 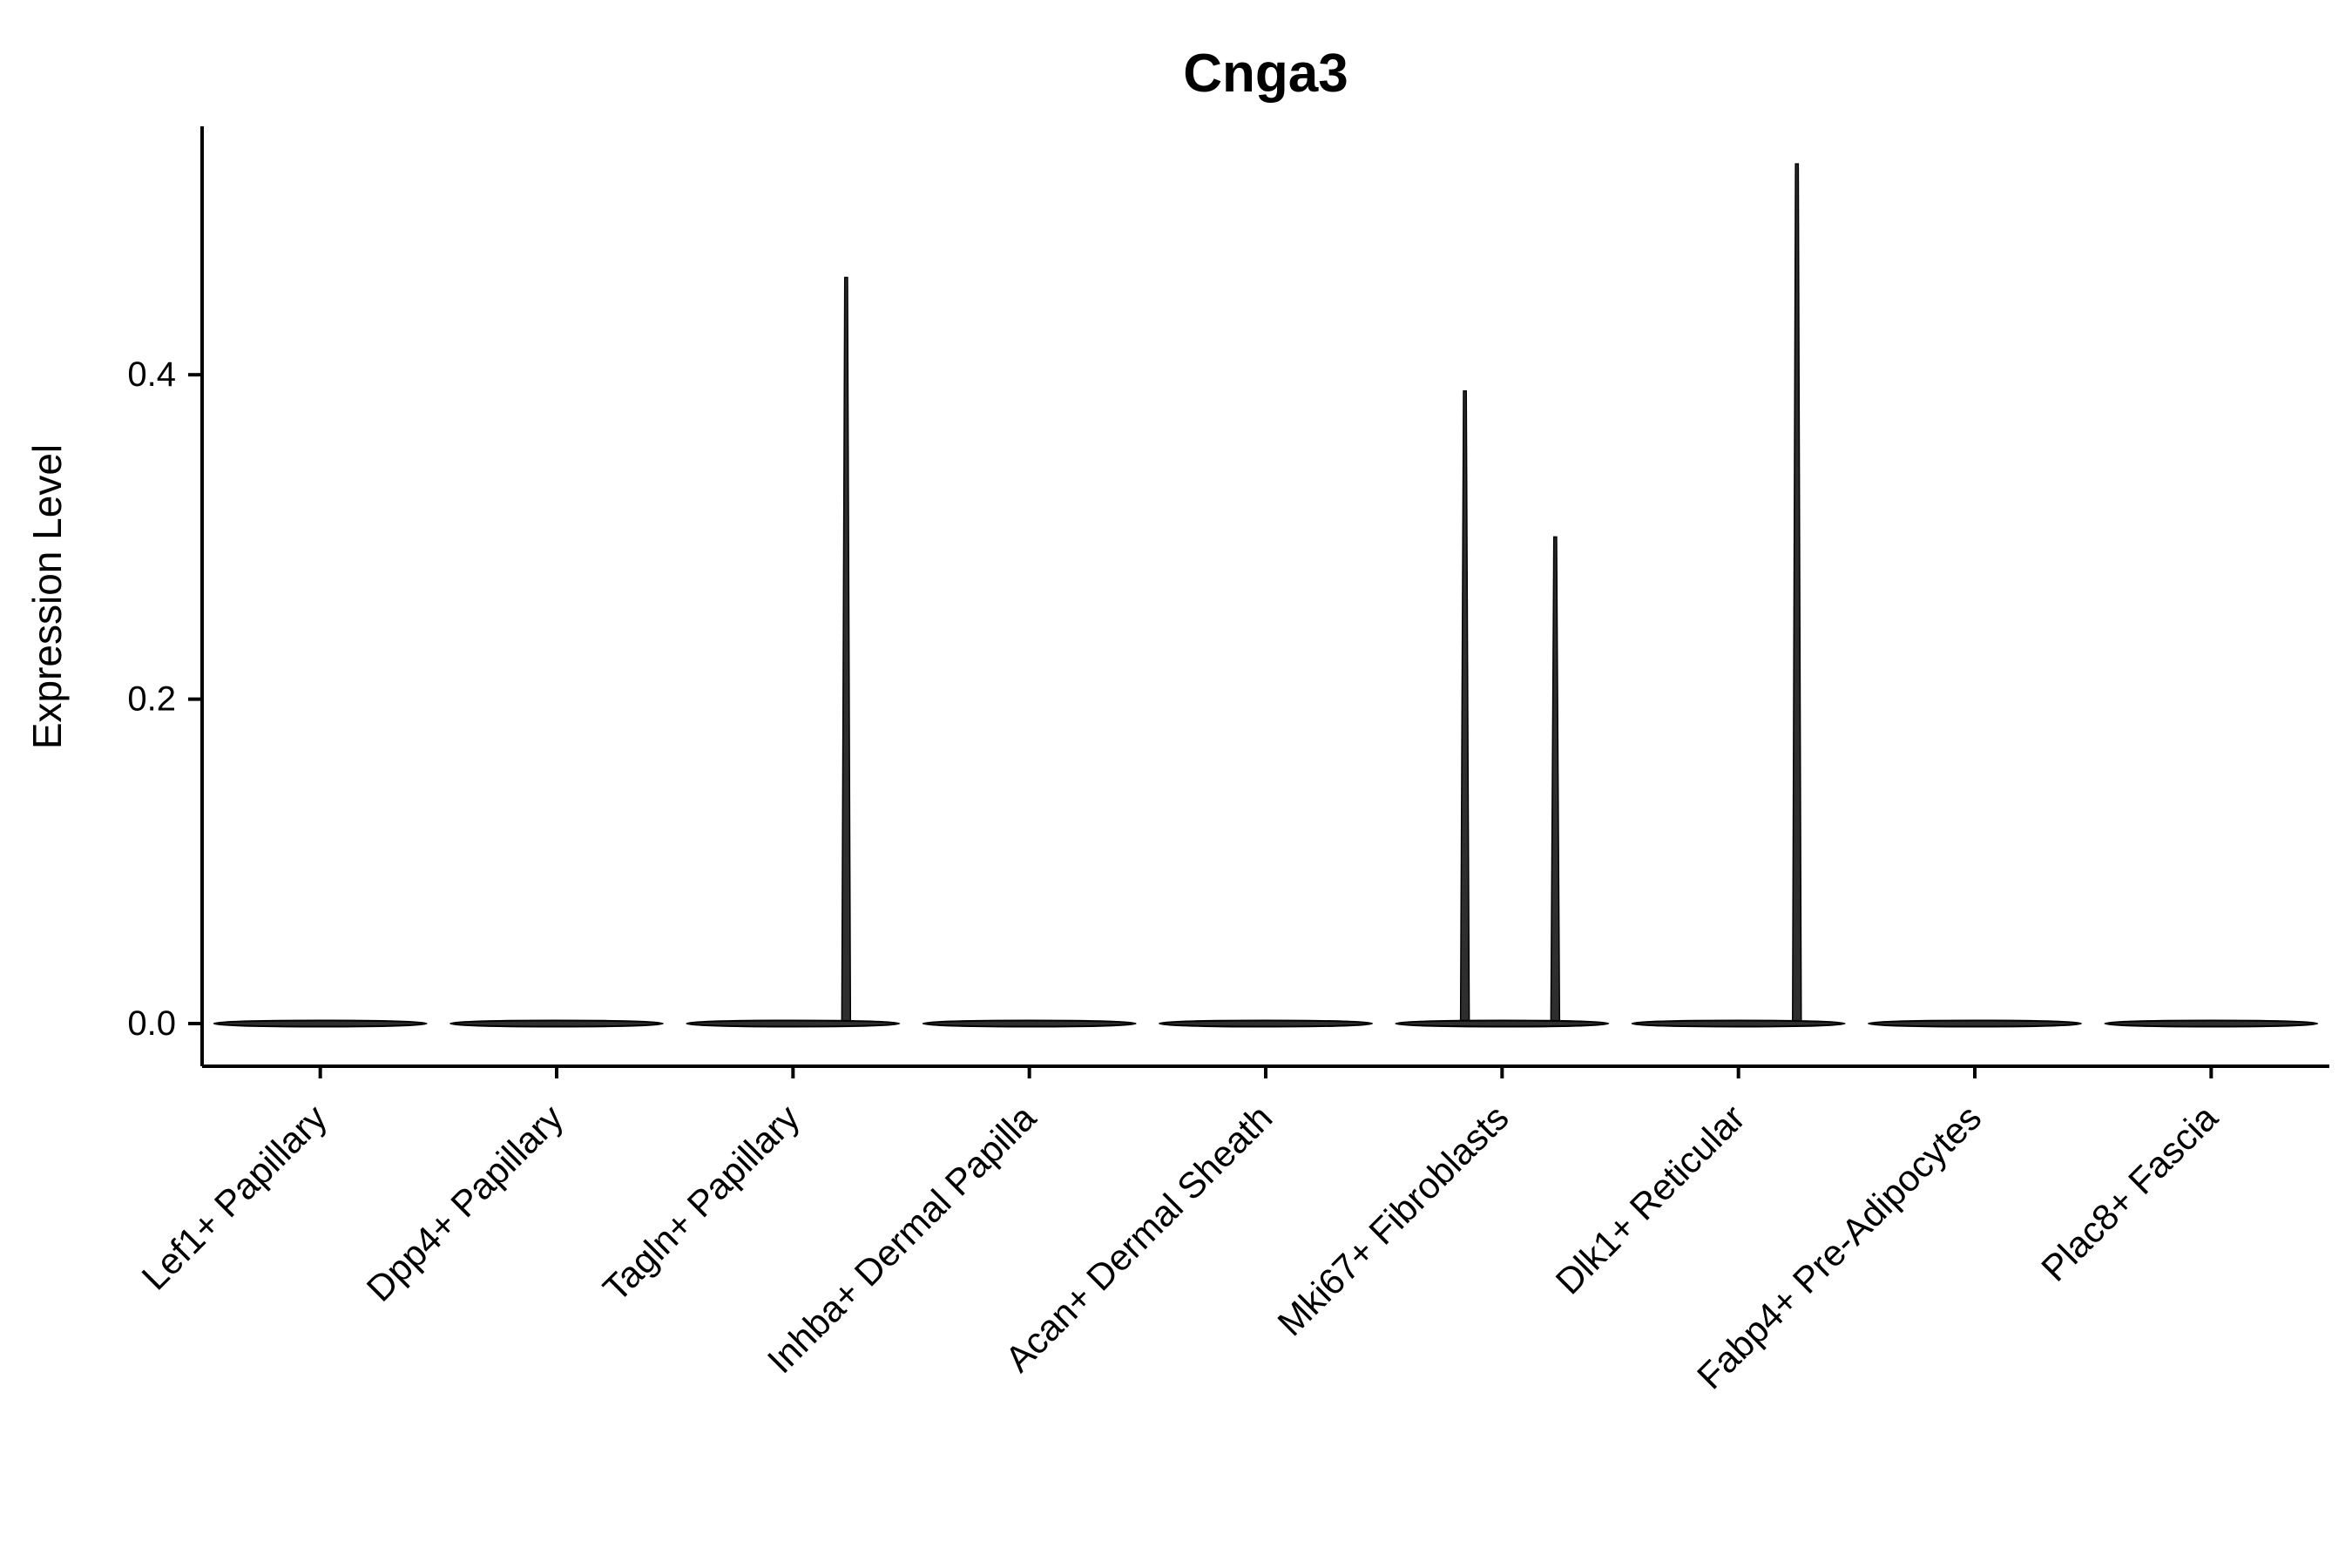 I want to click on x-tick-label: Plac8+ Fascia, so click(x=2129, y=1193).